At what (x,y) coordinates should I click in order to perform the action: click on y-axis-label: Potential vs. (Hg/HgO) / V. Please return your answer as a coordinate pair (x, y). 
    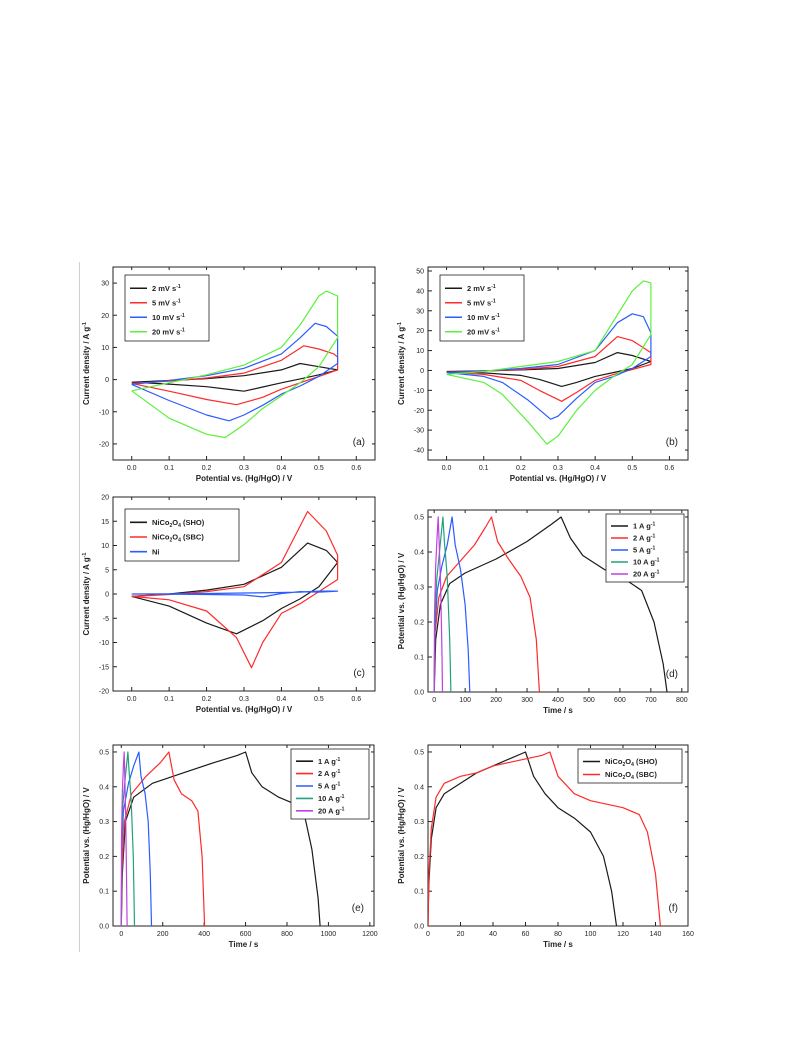
    Looking at the image, I should click on (86, 835).